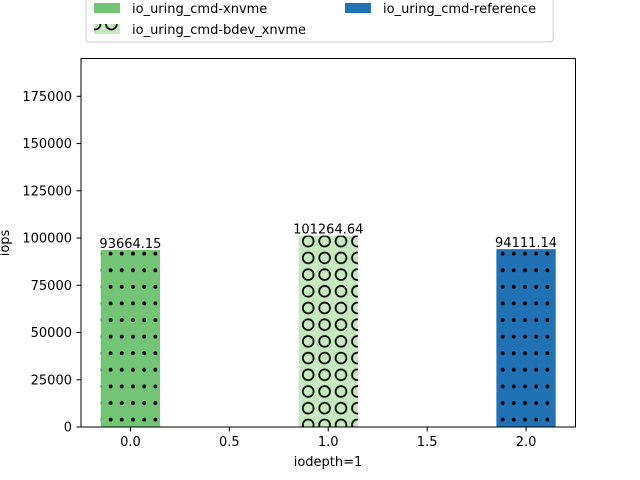 The width and height of the screenshot is (640, 480). I want to click on legend-label: io_uring_cmd-bdev_xnvme, so click(219, 30).